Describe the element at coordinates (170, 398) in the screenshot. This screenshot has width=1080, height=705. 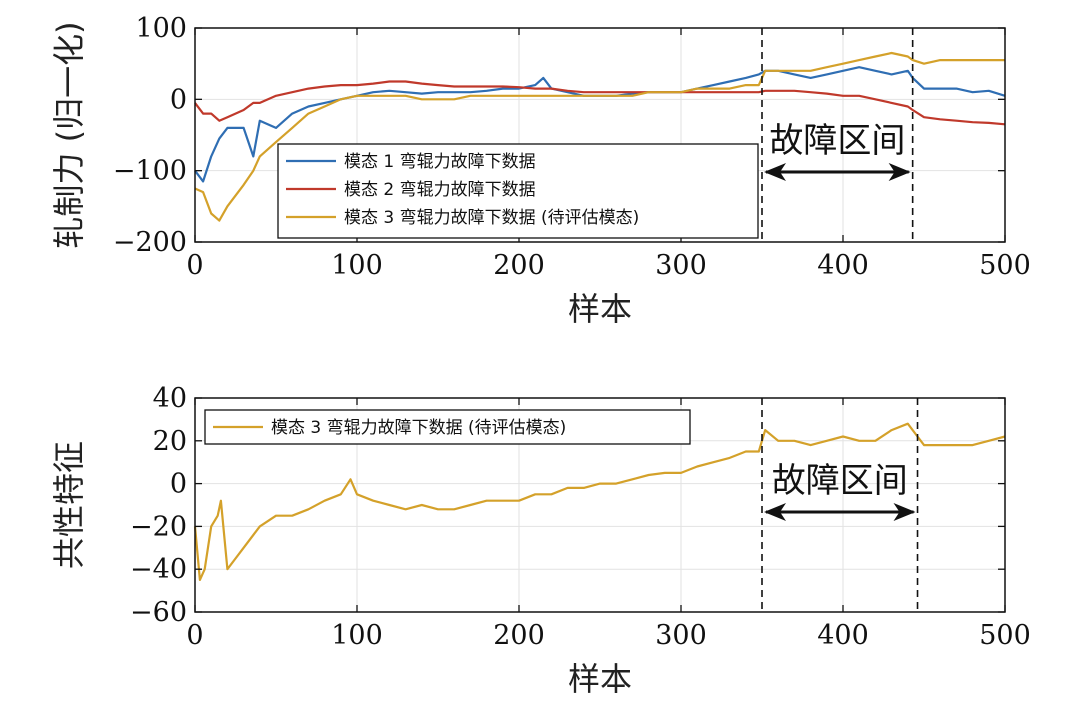
I see `y-tick-label: 40` at that location.